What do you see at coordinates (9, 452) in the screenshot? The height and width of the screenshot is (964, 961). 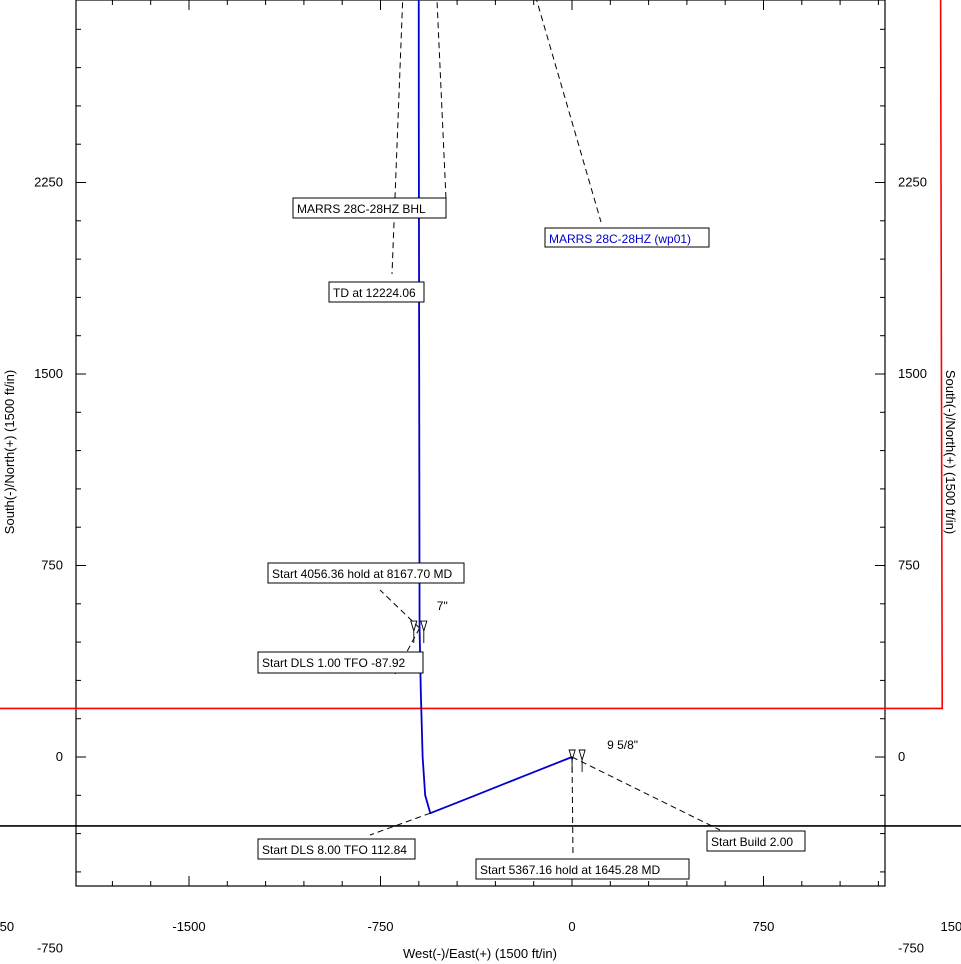 I see `y-axis-title-left: South(-)/North(+) (1500 ft/in)` at bounding box center [9, 452].